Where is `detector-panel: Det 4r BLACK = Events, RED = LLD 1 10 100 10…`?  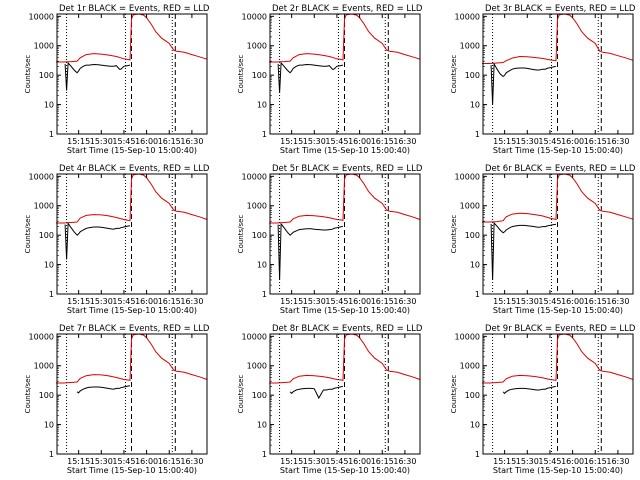
detector-panel: Det 4r BLACK = Events, RED = LLD 1 10 100 10… is located at coordinates (117, 239).